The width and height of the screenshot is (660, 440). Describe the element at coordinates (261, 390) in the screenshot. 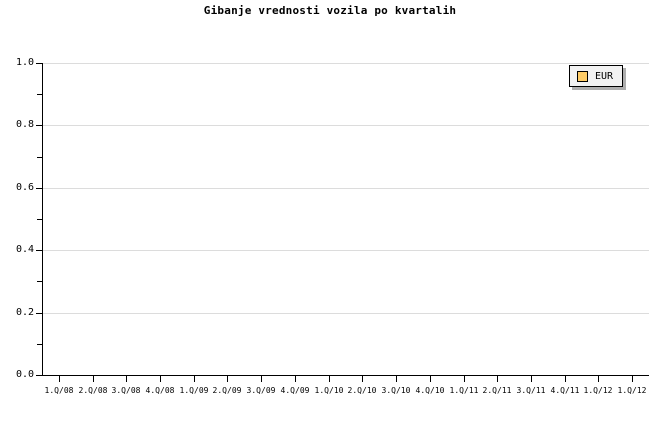

I see `x-axis-tick-label: 3.Q/09` at that location.